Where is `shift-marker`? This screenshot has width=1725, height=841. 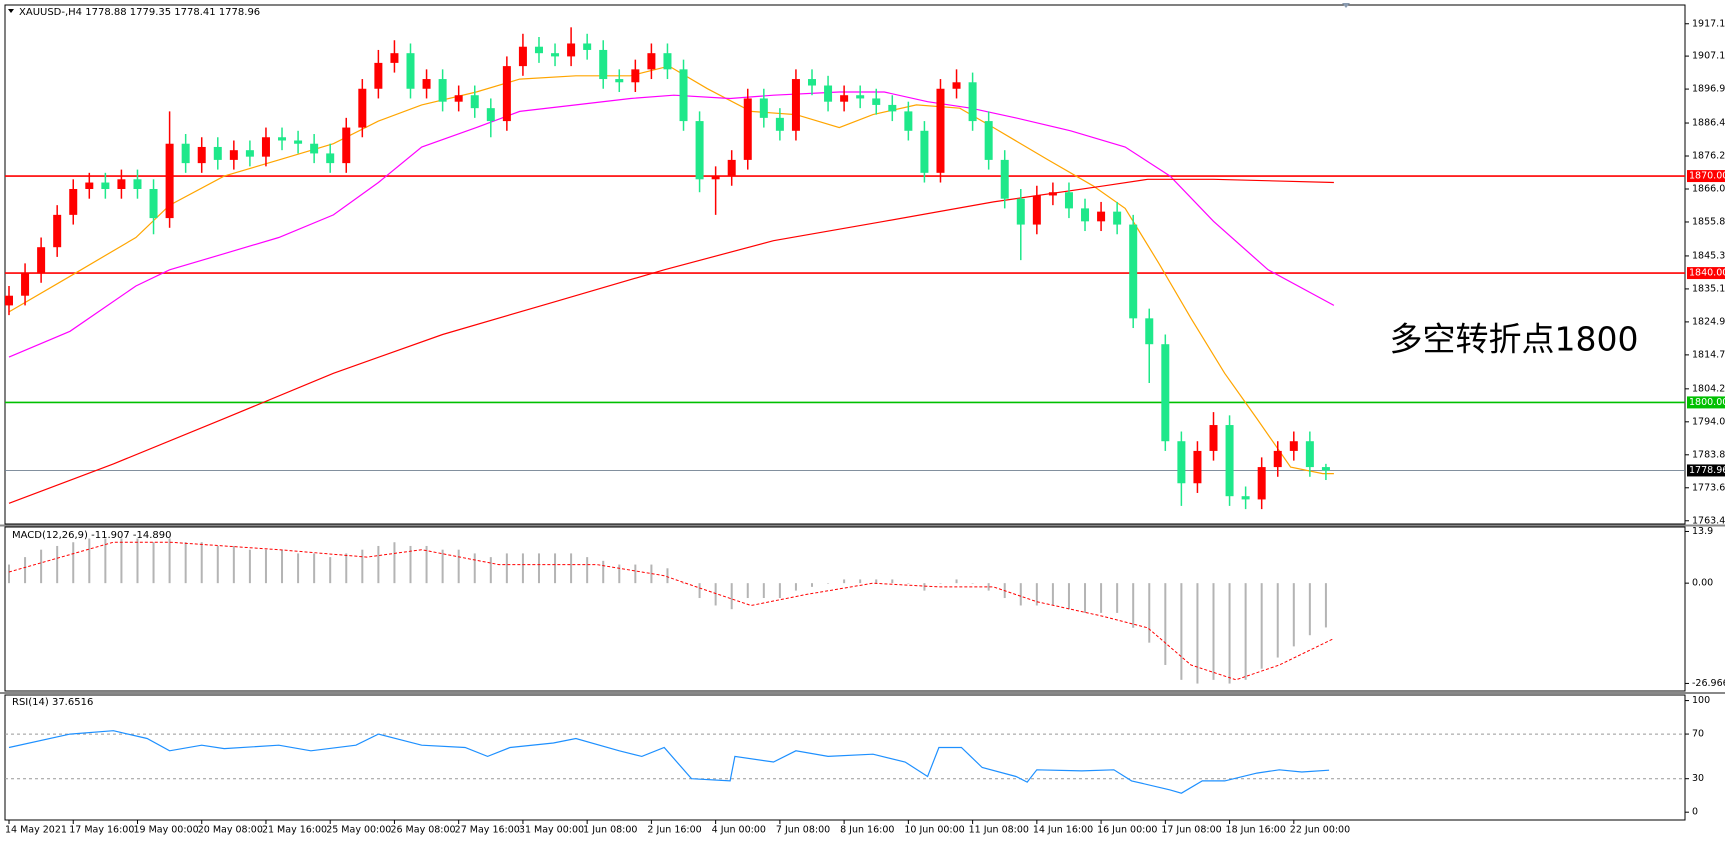 shift-marker is located at coordinates (1346, 5).